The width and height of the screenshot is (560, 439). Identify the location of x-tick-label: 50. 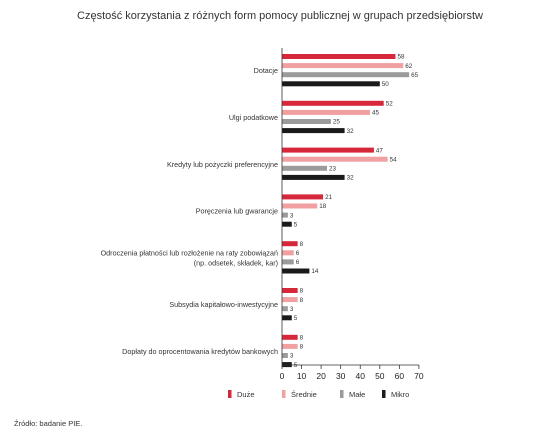
(380, 376).